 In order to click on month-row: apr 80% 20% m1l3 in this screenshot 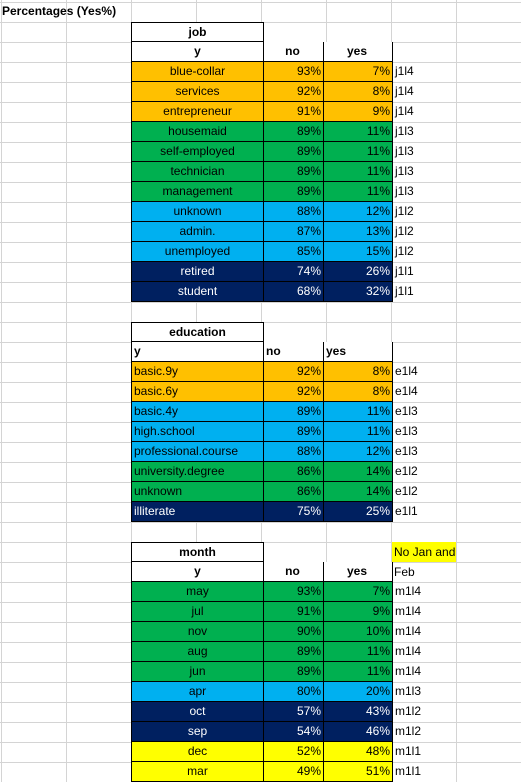, I will do `click(276, 692)`.